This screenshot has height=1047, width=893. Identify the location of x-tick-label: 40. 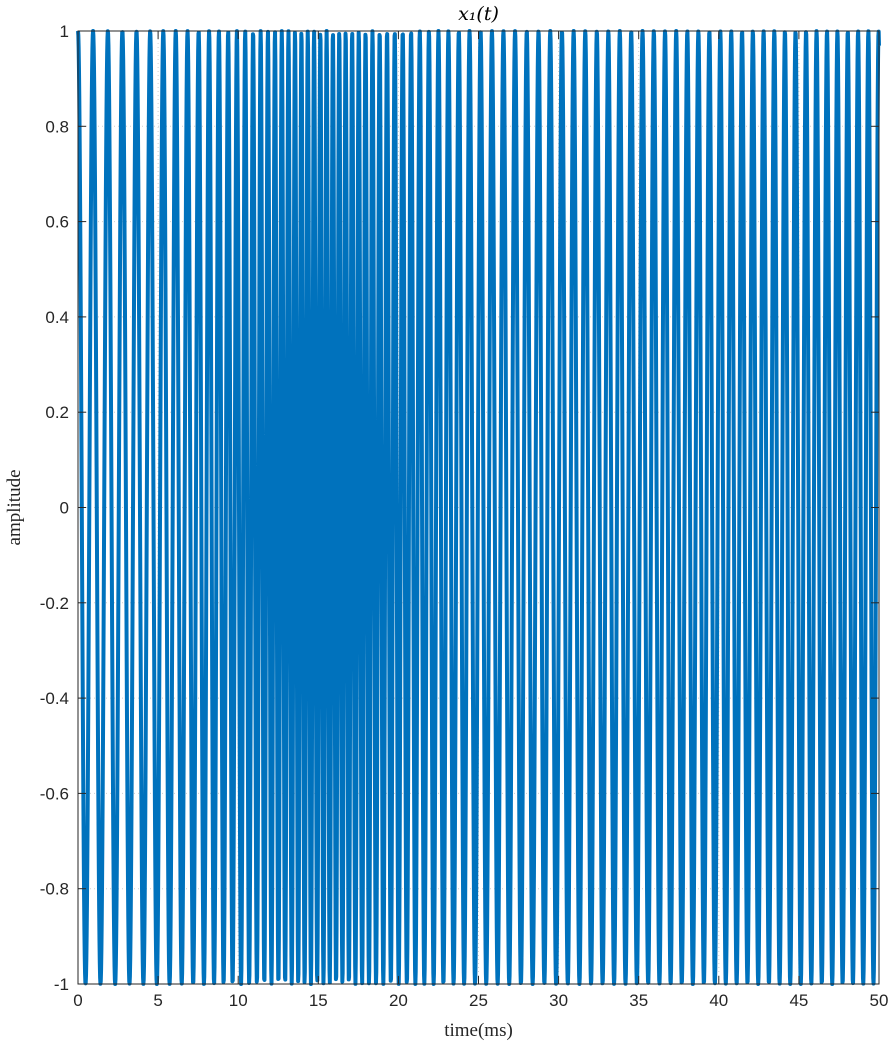
(718, 1000).